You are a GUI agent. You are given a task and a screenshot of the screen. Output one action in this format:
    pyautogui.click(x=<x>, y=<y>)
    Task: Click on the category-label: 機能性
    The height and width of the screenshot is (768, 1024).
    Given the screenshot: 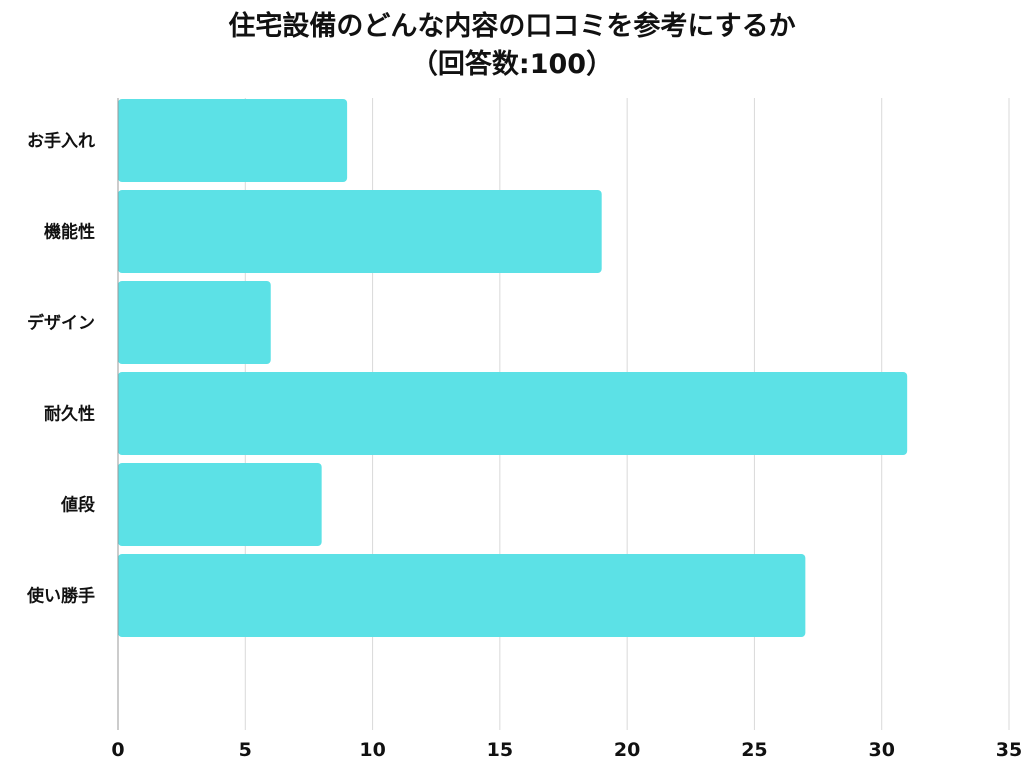 What is the action you would take?
    pyautogui.click(x=69, y=232)
    